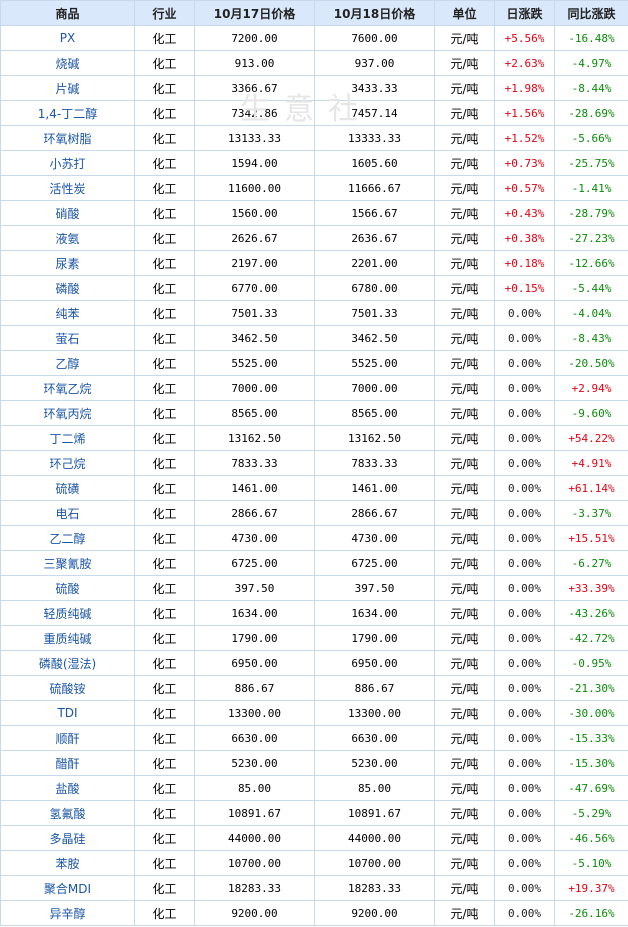 The width and height of the screenshot is (628, 927). What do you see at coordinates (524, 188) in the screenshot?
I see `daily-change-cell: +0.57%` at bounding box center [524, 188].